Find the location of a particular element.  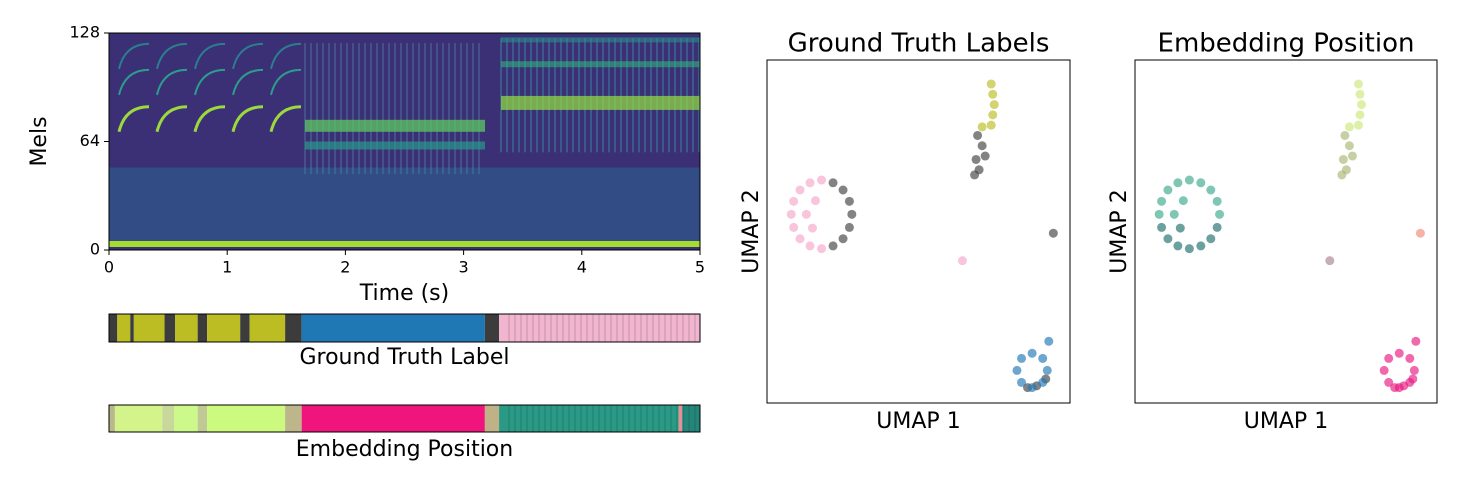

y-tick-label: 128 is located at coordinates (84, 32).